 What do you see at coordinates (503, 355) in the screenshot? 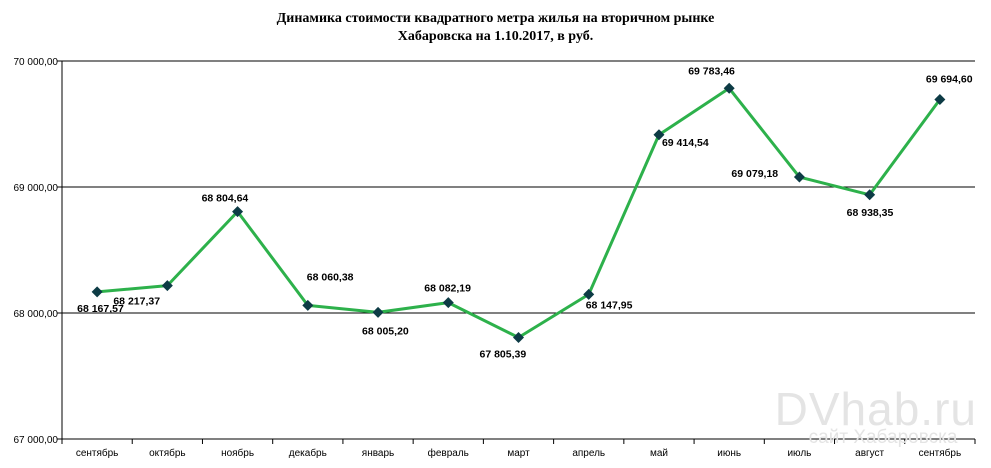
I see `data-label: 67 805,39` at bounding box center [503, 355].